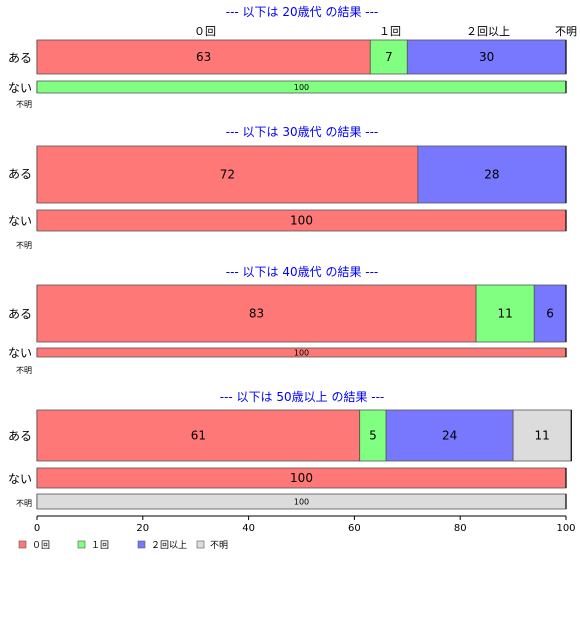 Image resolution: width=580 pixels, height=636 pixels. What do you see at coordinates (302, 132) in the screenshot?
I see `panel-title: --- 以下は 30歳代 の結果 ---` at bounding box center [302, 132].